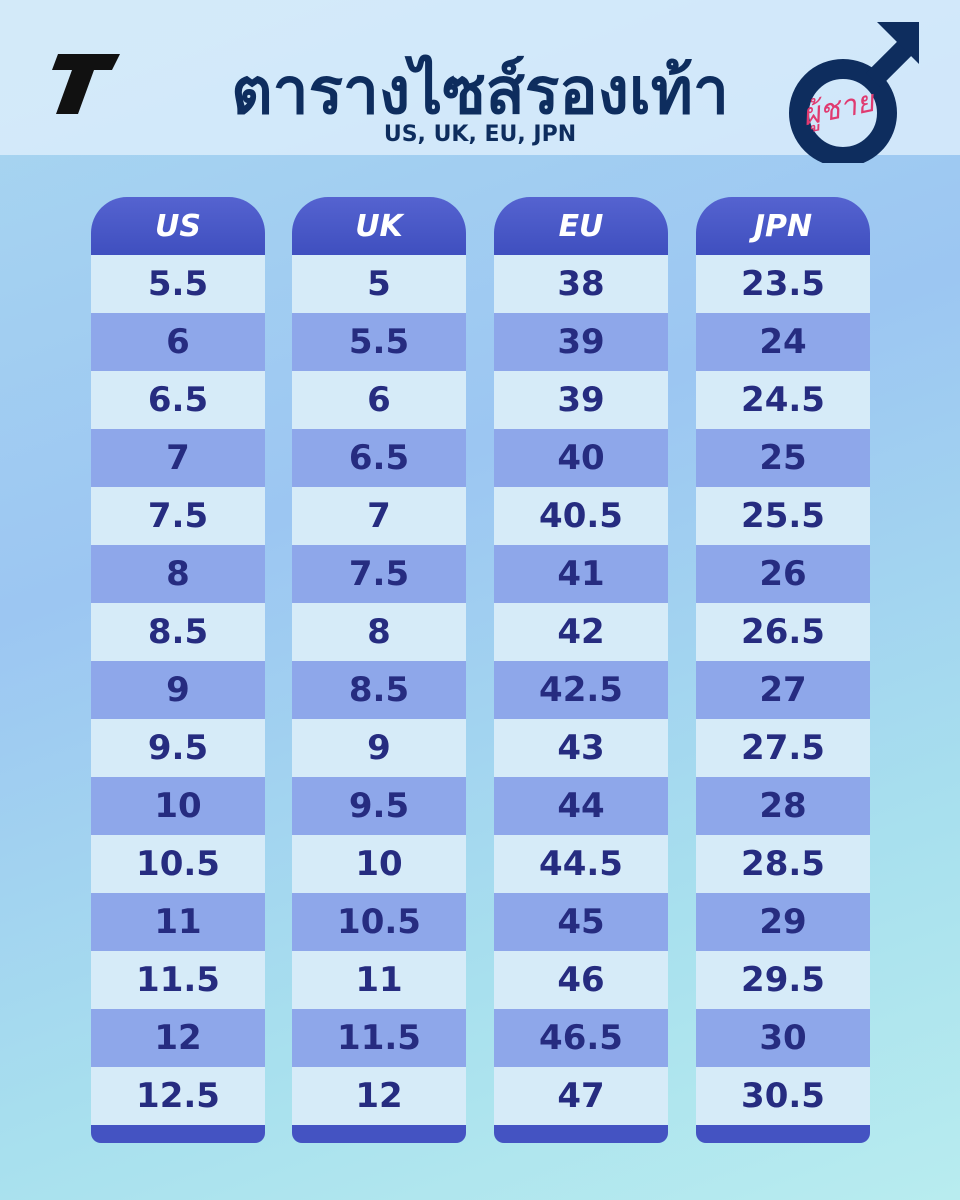 The height and width of the screenshot is (1200, 960). I want to click on table-cell: 12.5, so click(178, 1096).